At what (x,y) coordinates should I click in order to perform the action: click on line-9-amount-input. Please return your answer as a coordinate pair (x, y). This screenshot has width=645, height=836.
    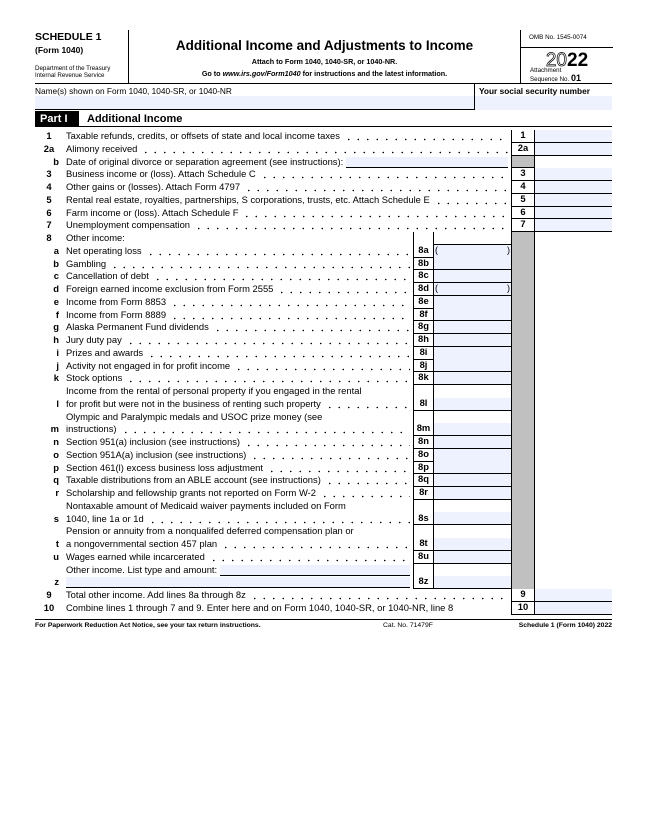
    Looking at the image, I should click on (573, 595).